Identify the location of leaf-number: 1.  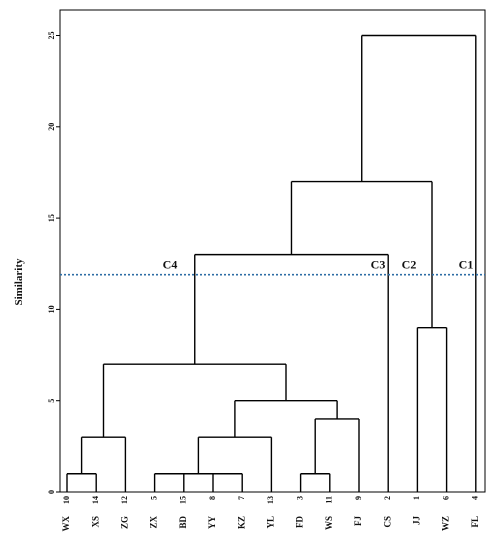
(416, 498).